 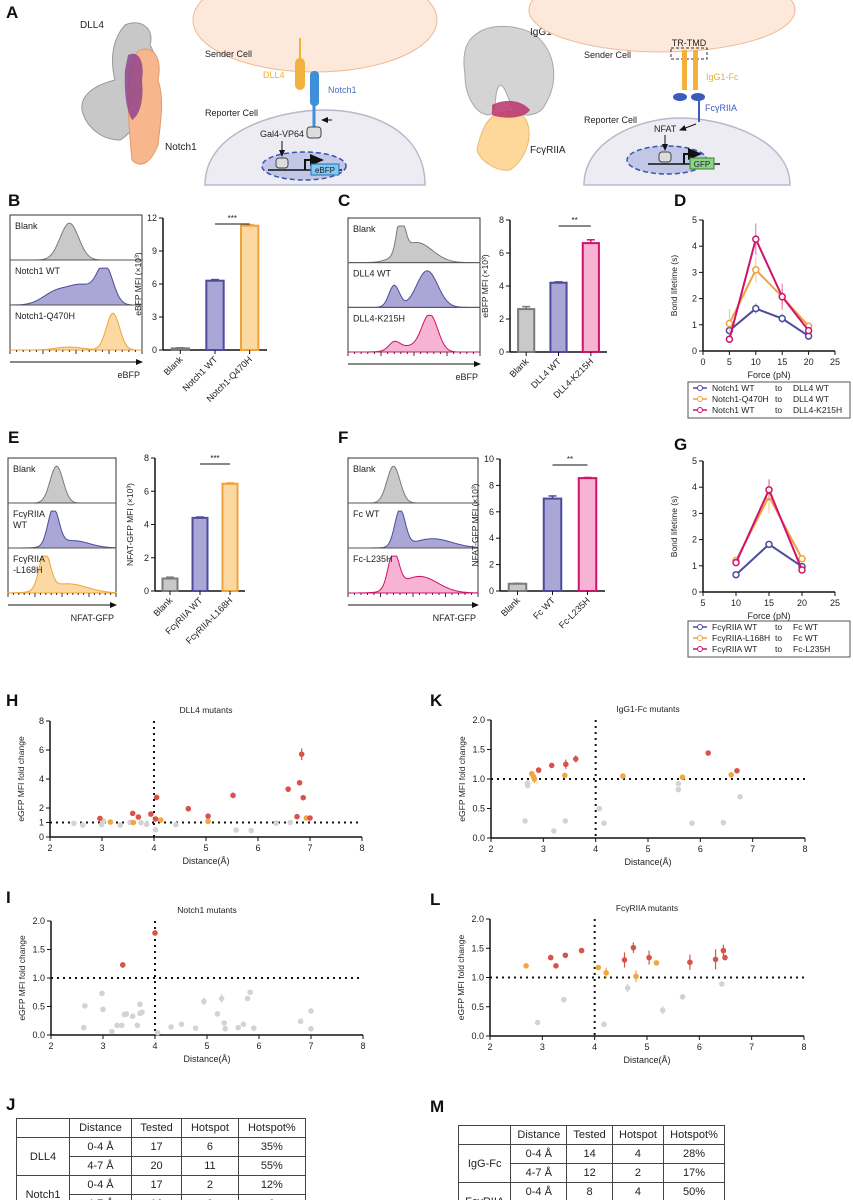 What do you see at coordinates (721, 108) in the screenshot?
I see `fcgr2a-diagram-label: FcγRIIA` at bounding box center [721, 108].